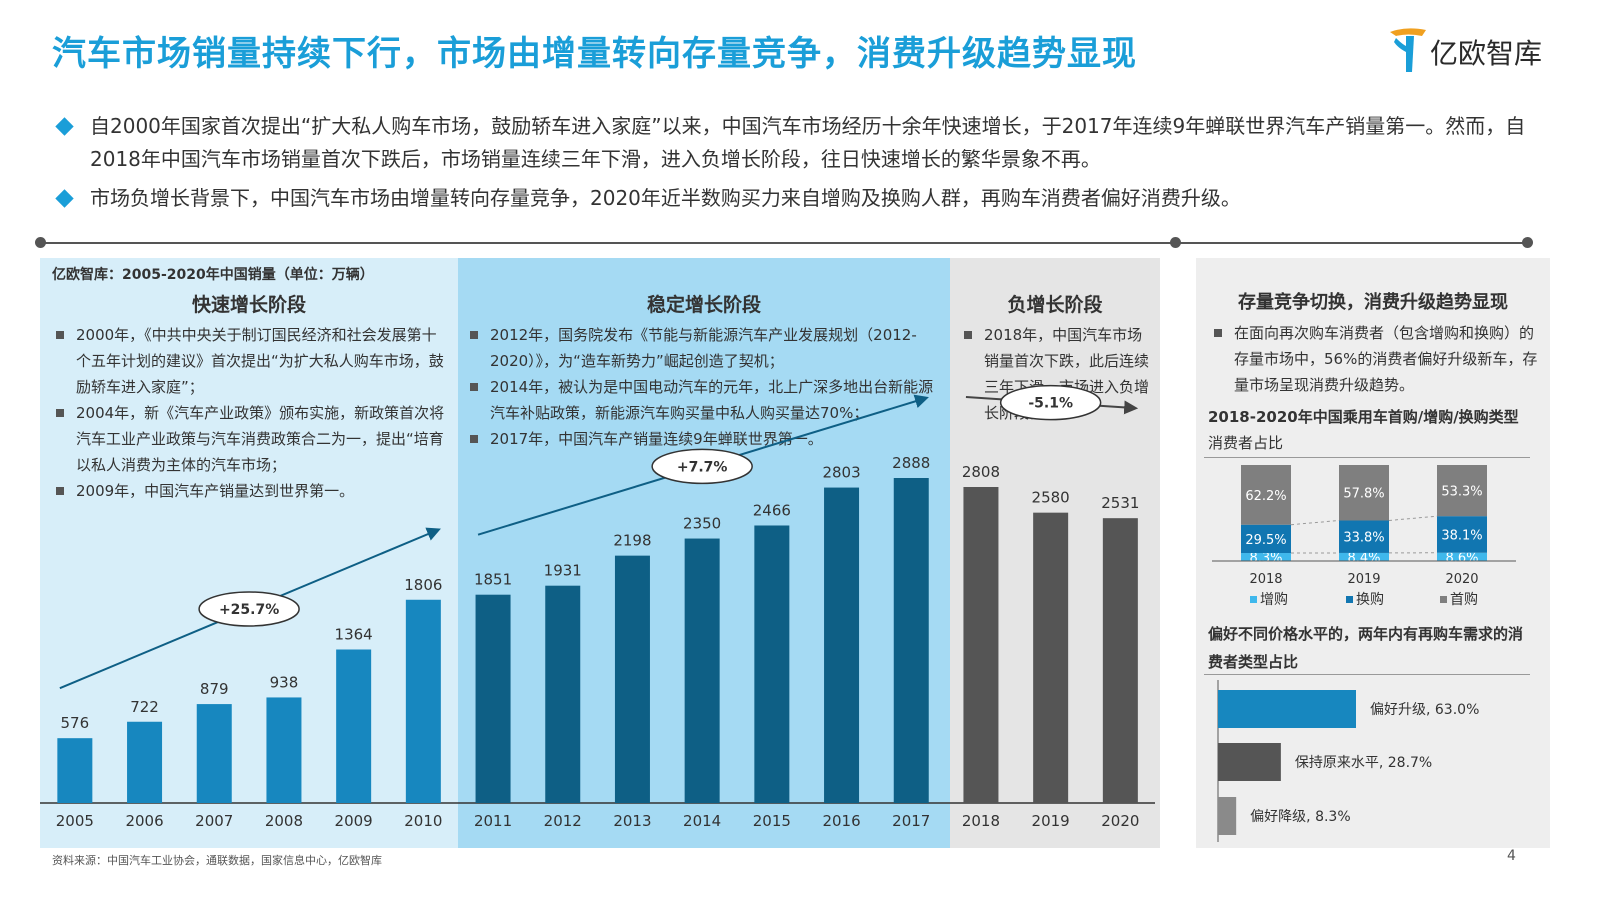 Image resolution: width=1600 pixels, height=900 pixels. I want to click on x-tick-label: 2014, so click(702, 821).